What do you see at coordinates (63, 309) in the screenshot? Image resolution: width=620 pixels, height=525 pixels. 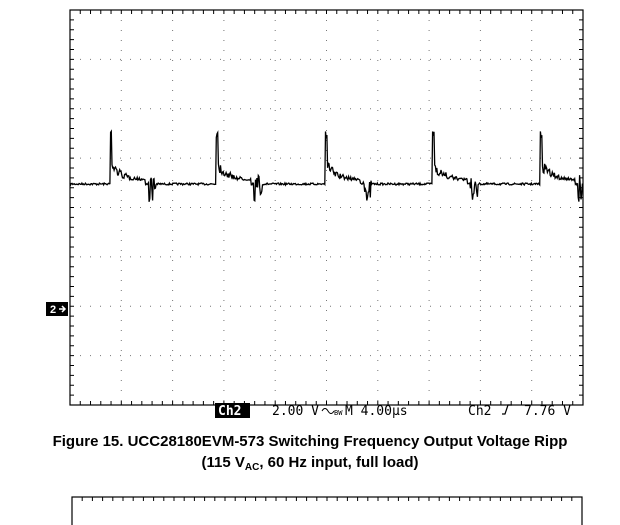 I see `ground-arrow` at bounding box center [63, 309].